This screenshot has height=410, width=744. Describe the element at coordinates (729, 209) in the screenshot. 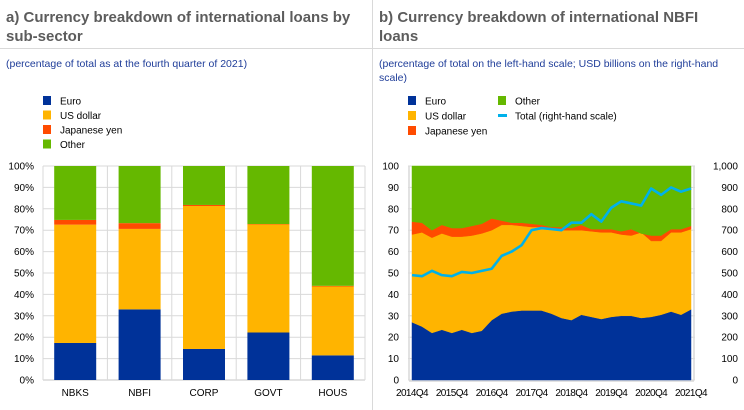

I see `y-tick-label-right: 800` at that location.